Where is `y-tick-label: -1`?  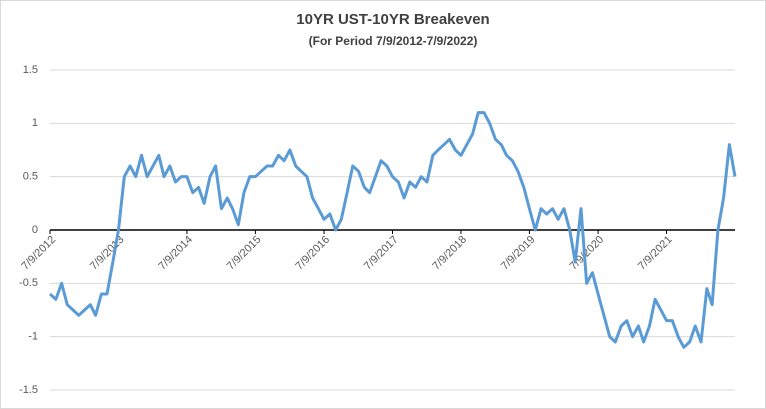
y-tick-label: -1 is located at coordinates (33, 337).